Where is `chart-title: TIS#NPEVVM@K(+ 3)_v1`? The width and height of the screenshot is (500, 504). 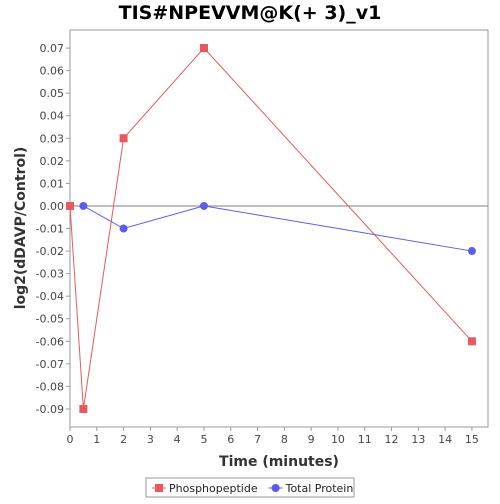 chart-title: TIS#NPEVVM@K(+ 3)_v1 is located at coordinates (250, 13).